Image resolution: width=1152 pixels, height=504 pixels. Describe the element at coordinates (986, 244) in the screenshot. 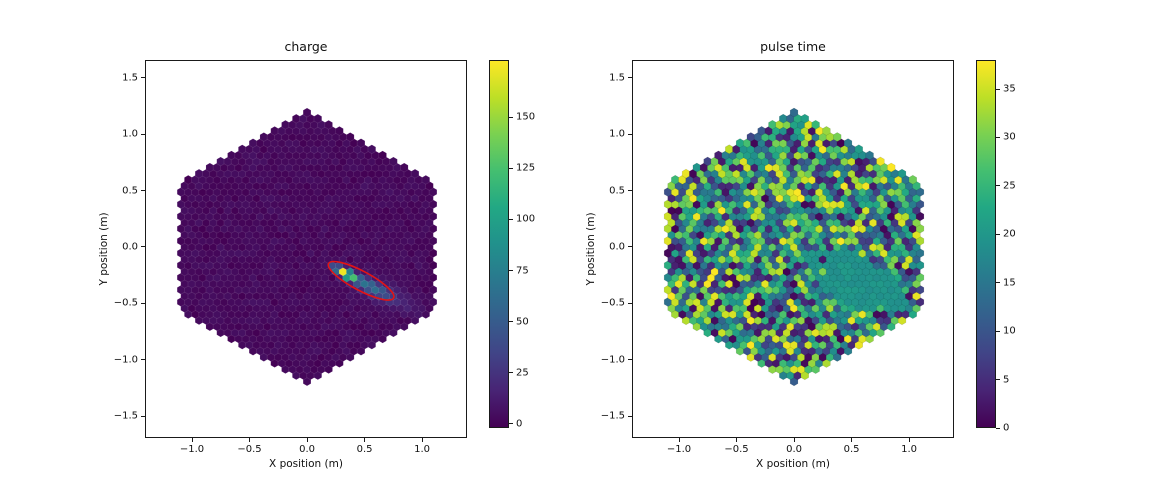

I see `pulse-time-colorbar` at that location.